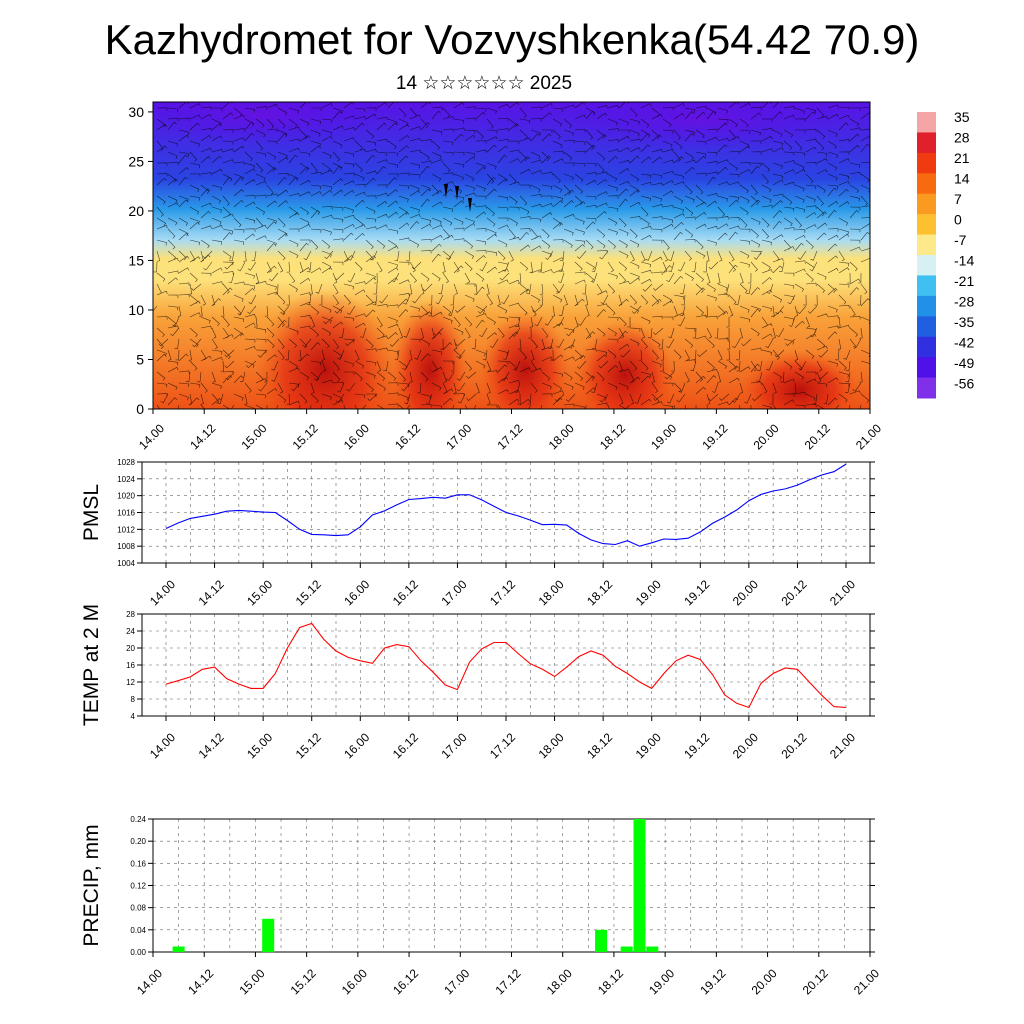 The height and width of the screenshot is (1024, 1024). I want to click on heat-xtick-label: 20.00, so click(766, 436).